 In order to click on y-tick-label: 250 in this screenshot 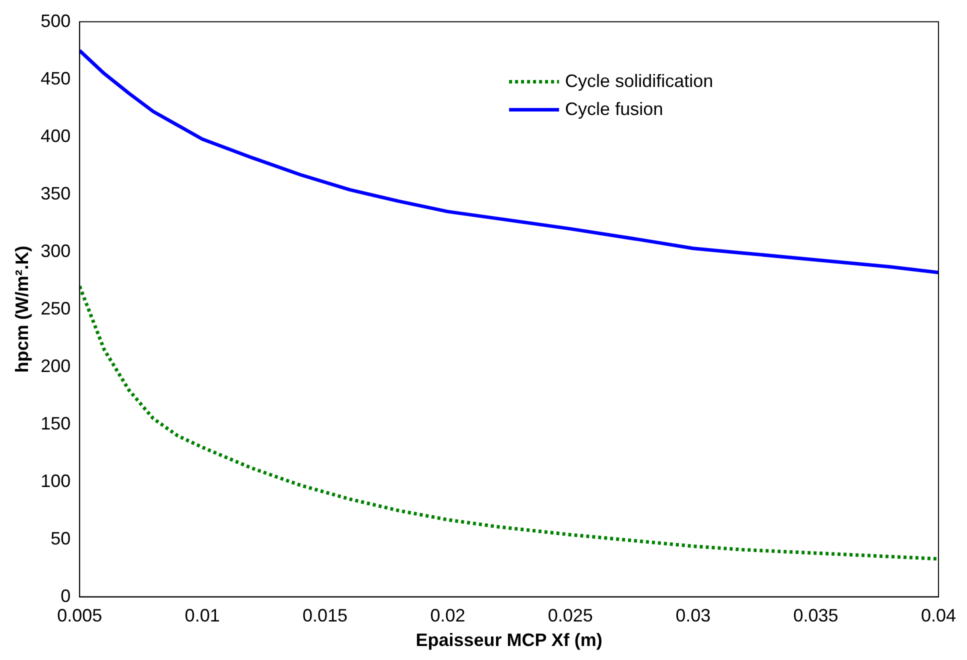, I will do `click(55, 308)`.